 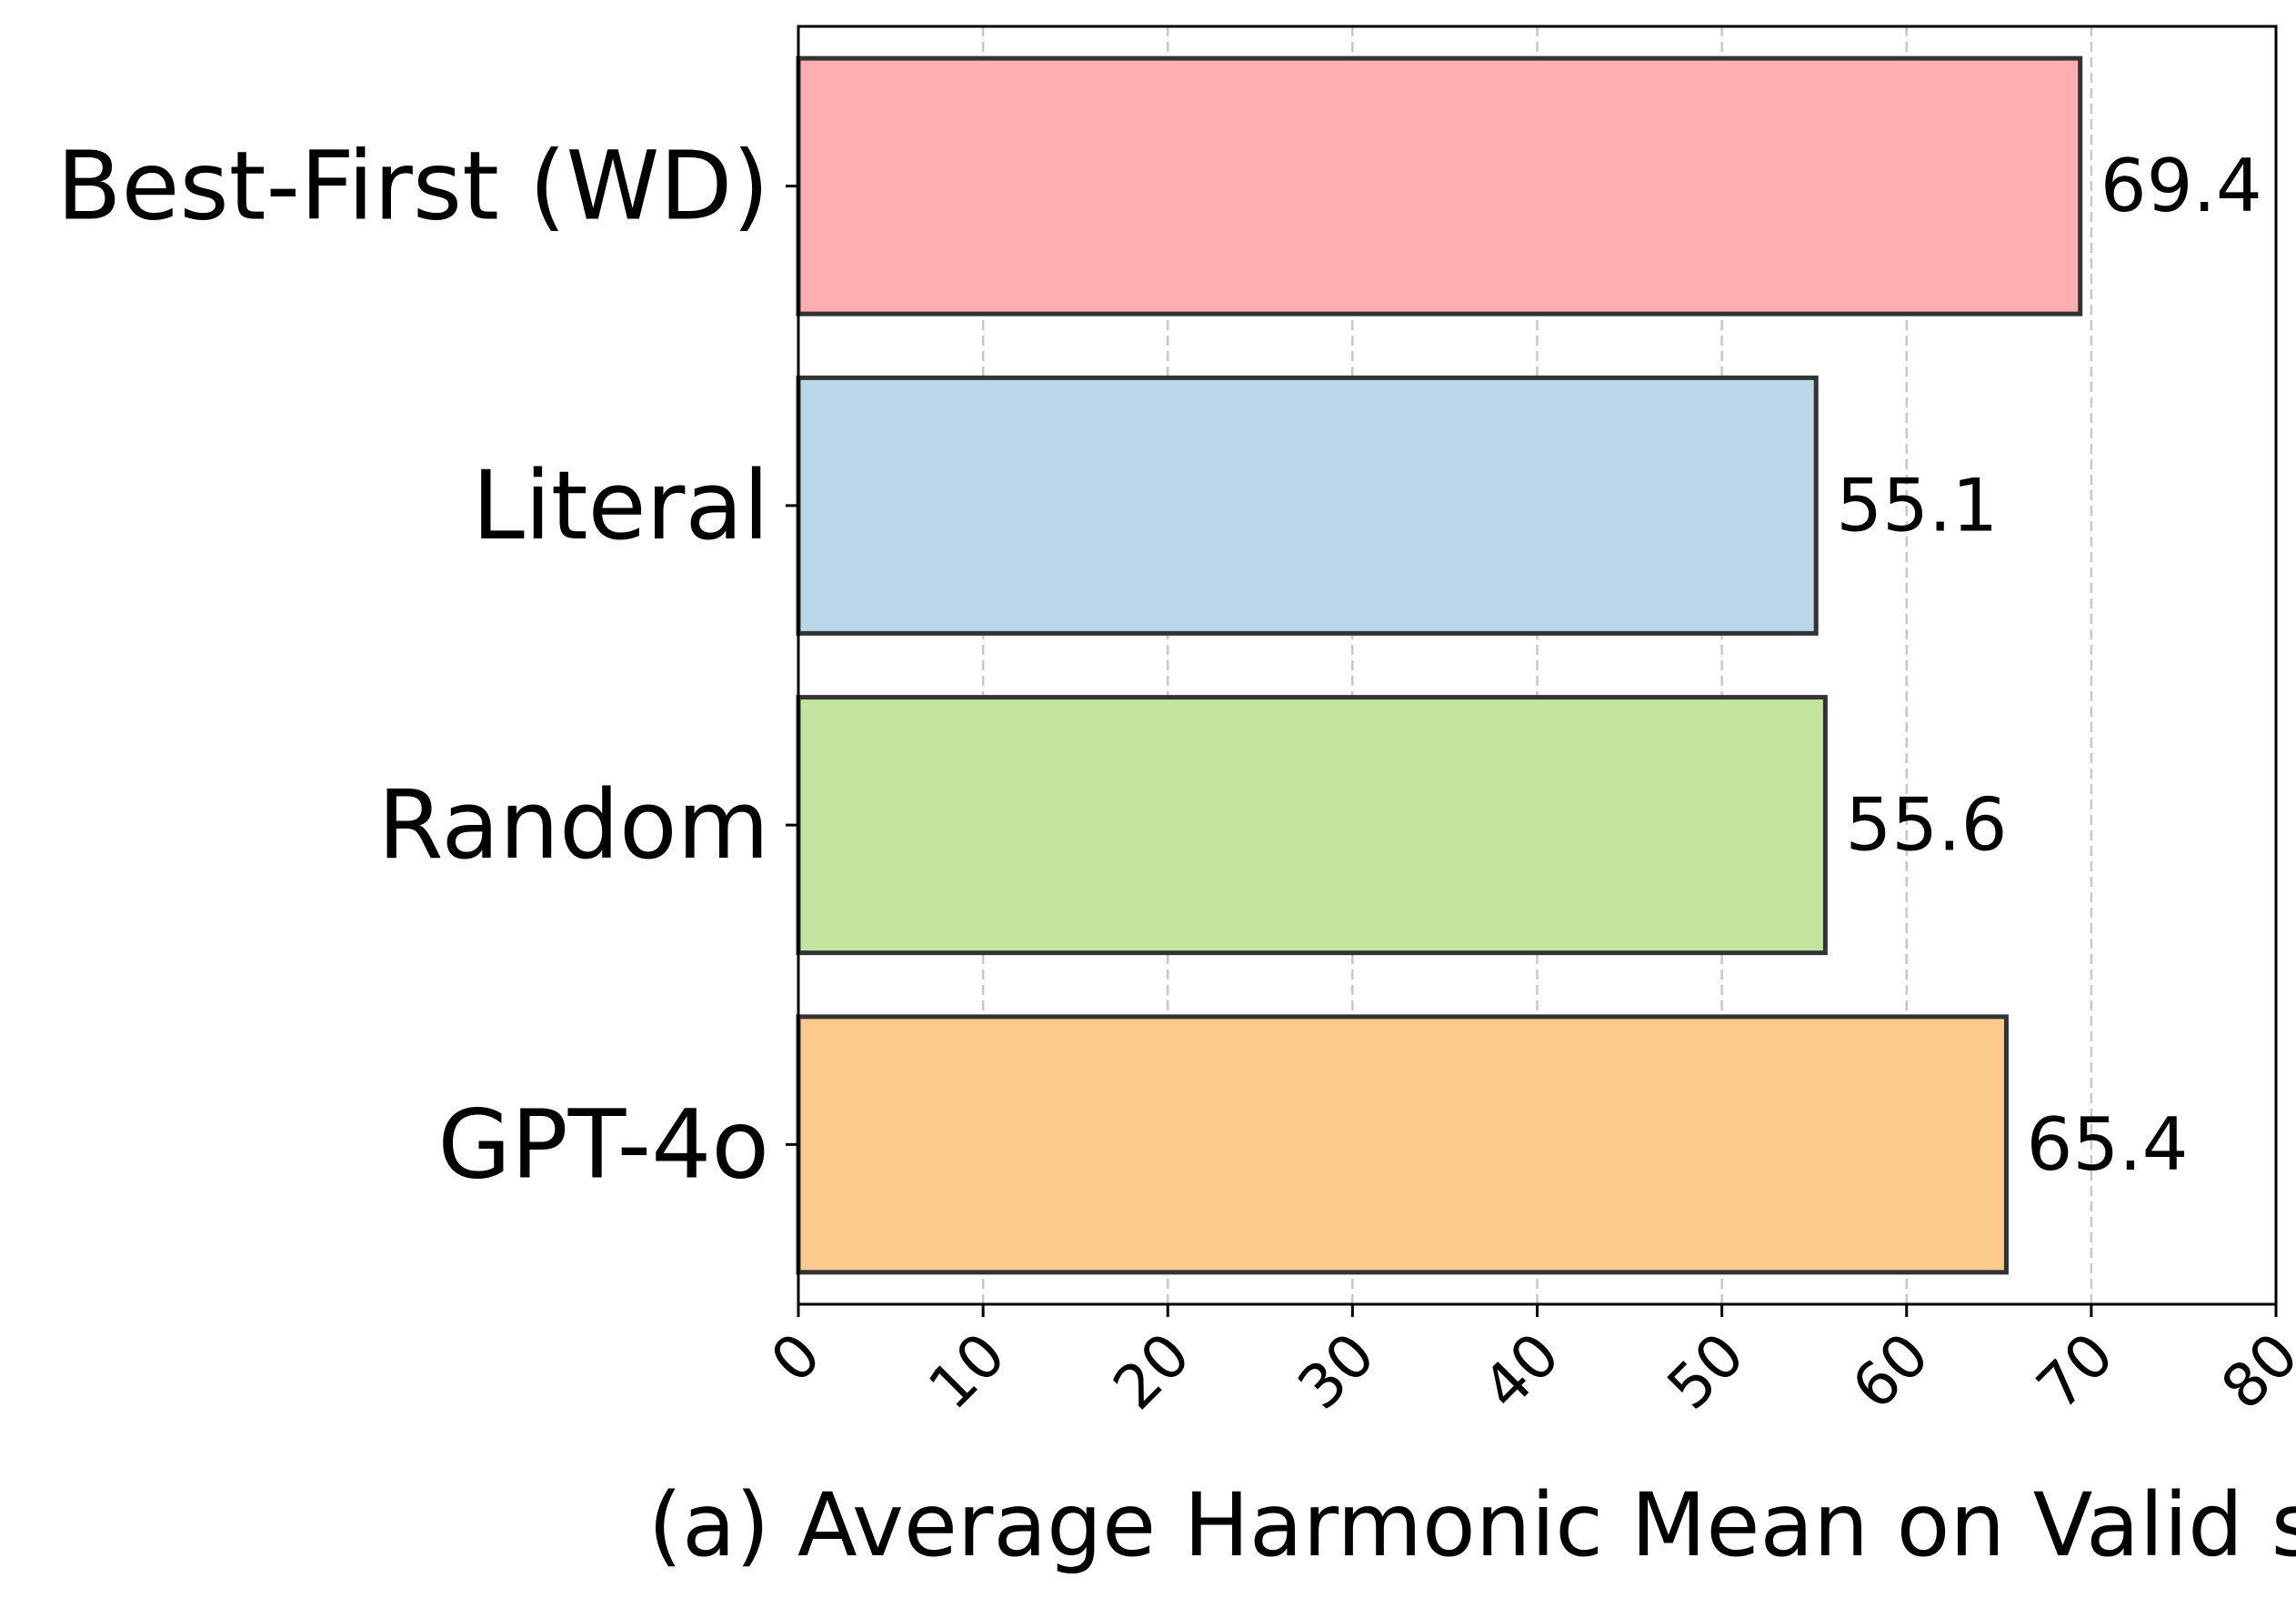 I want to click on x-tick-label: 40, so click(x=1521, y=1371).